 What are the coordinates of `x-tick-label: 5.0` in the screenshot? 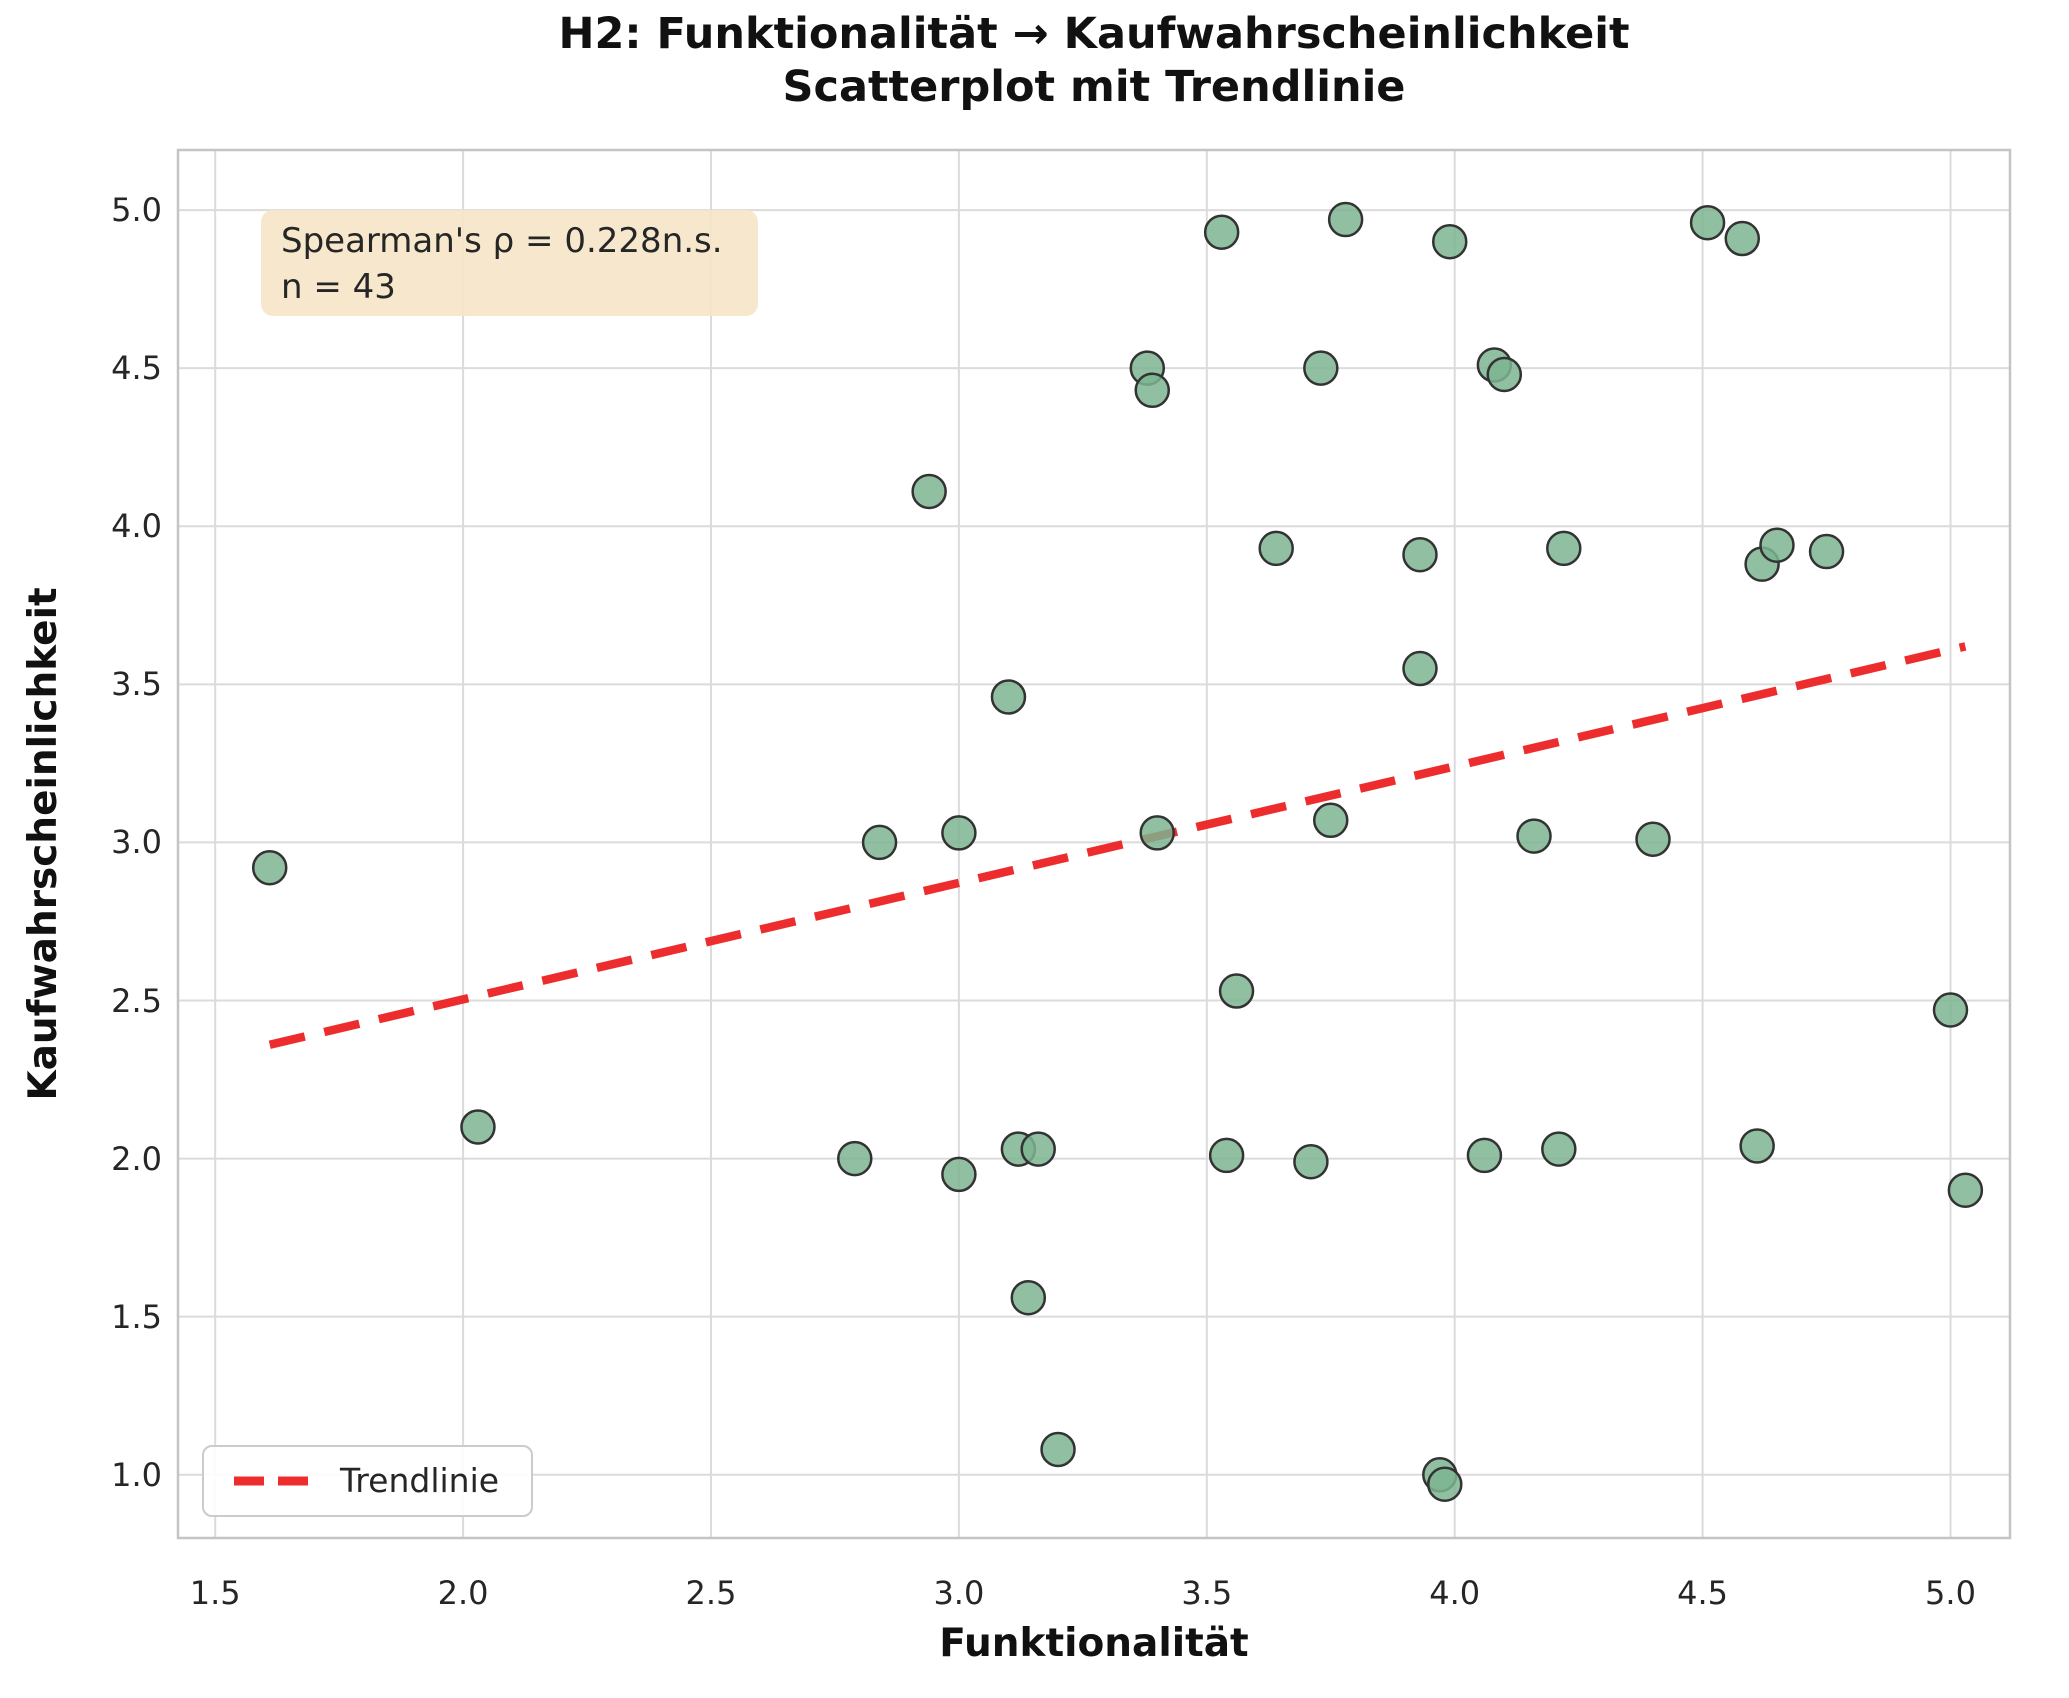 It's located at (1950, 1593).